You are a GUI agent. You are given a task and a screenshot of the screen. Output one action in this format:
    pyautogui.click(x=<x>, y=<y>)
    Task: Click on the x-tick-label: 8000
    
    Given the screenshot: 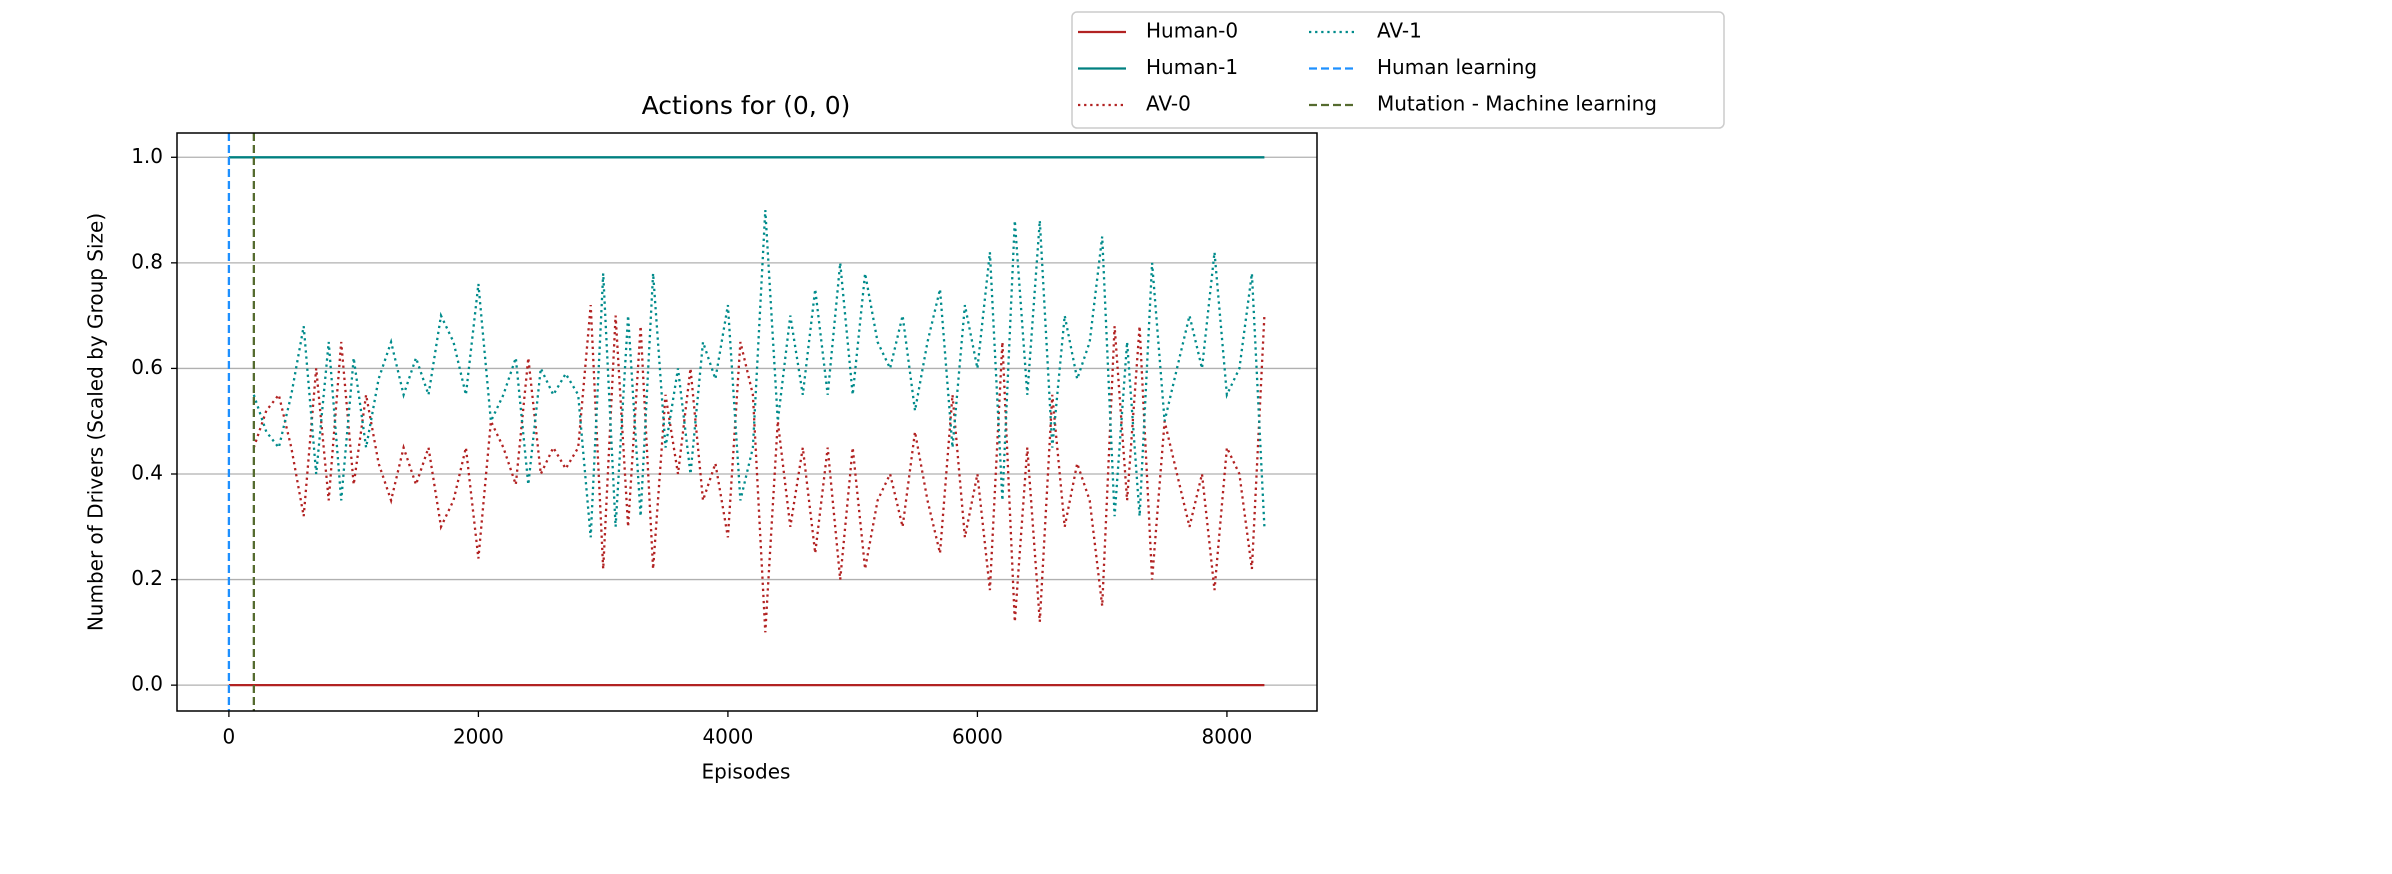 What is the action you would take?
    pyautogui.click(x=1226, y=737)
    